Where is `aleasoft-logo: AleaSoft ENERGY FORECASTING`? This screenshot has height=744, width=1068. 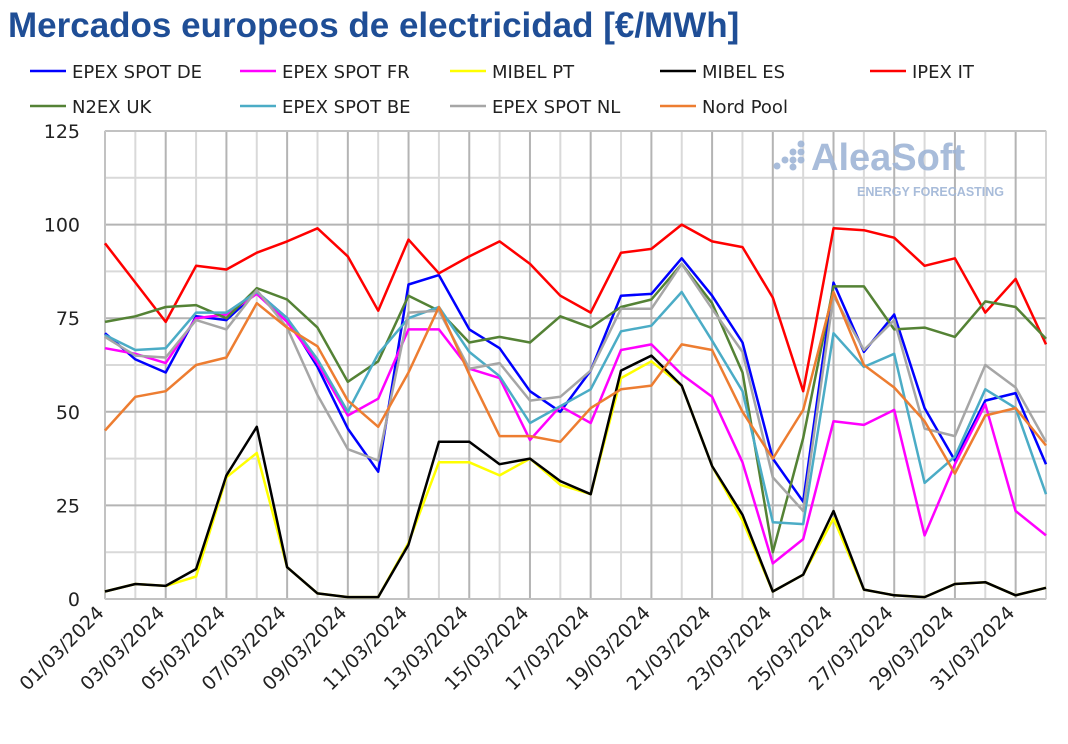
aleasoft-logo: AleaSoft ENERGY FORECASTING is located at coordinates (888, 168).